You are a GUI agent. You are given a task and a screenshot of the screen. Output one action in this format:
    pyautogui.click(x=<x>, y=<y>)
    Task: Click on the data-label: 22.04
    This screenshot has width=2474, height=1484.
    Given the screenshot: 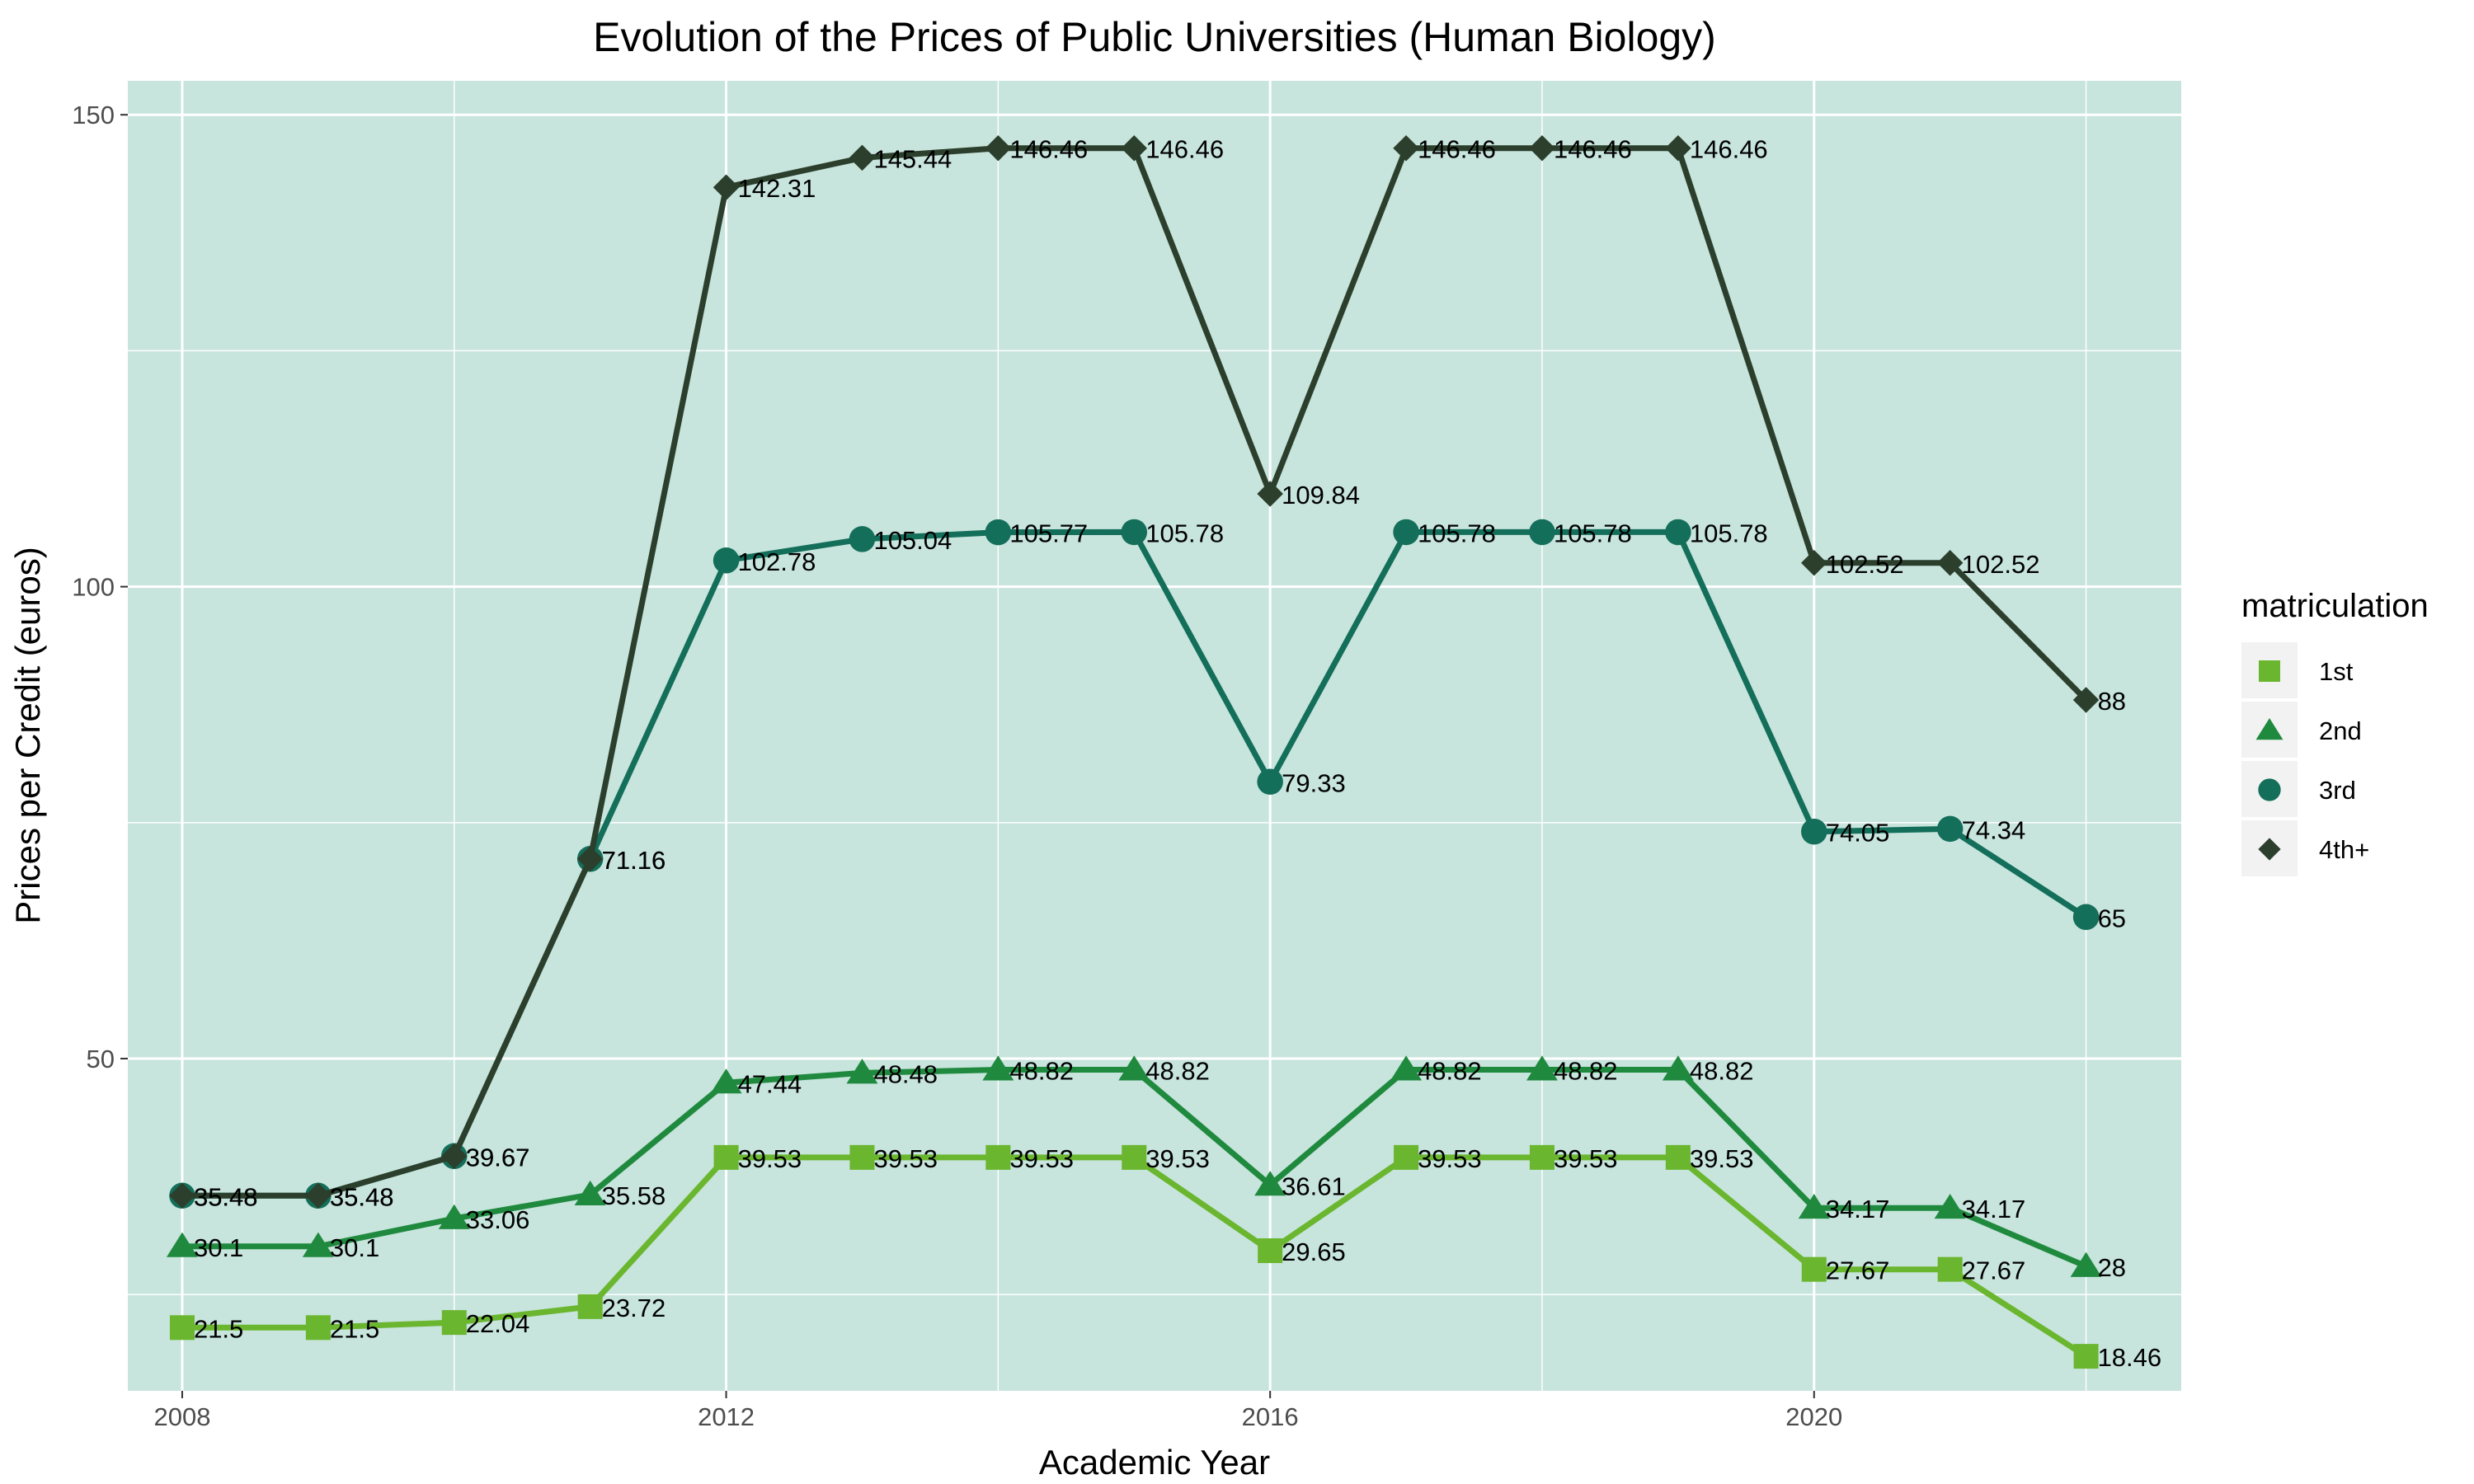 What is the action you would take?
    pyautogui.click(x=498, y=1323)
    